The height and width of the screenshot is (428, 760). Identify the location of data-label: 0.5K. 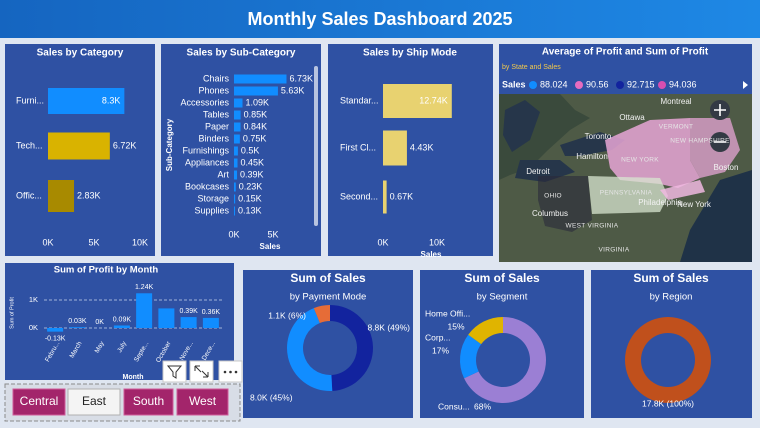
(250, 150).